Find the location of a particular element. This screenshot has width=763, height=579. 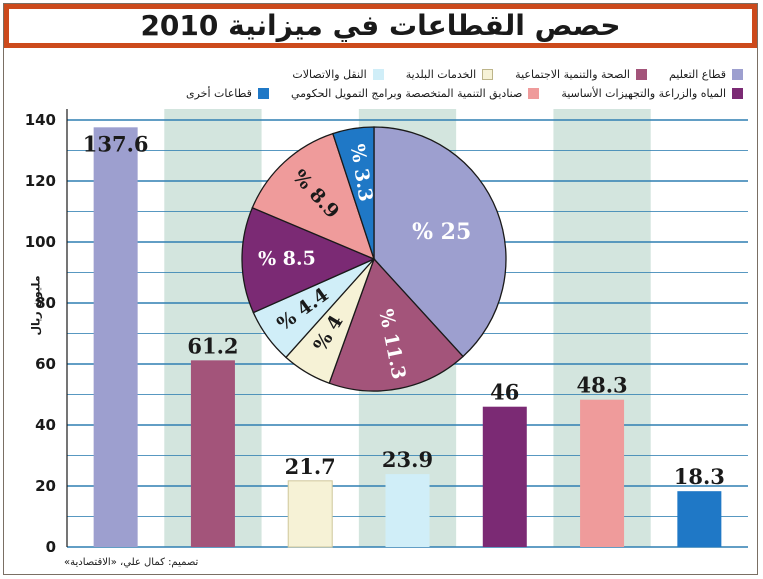

chart-title: حصص القطاعات في ميزانية 2010 is located at coordinates (380, 25).